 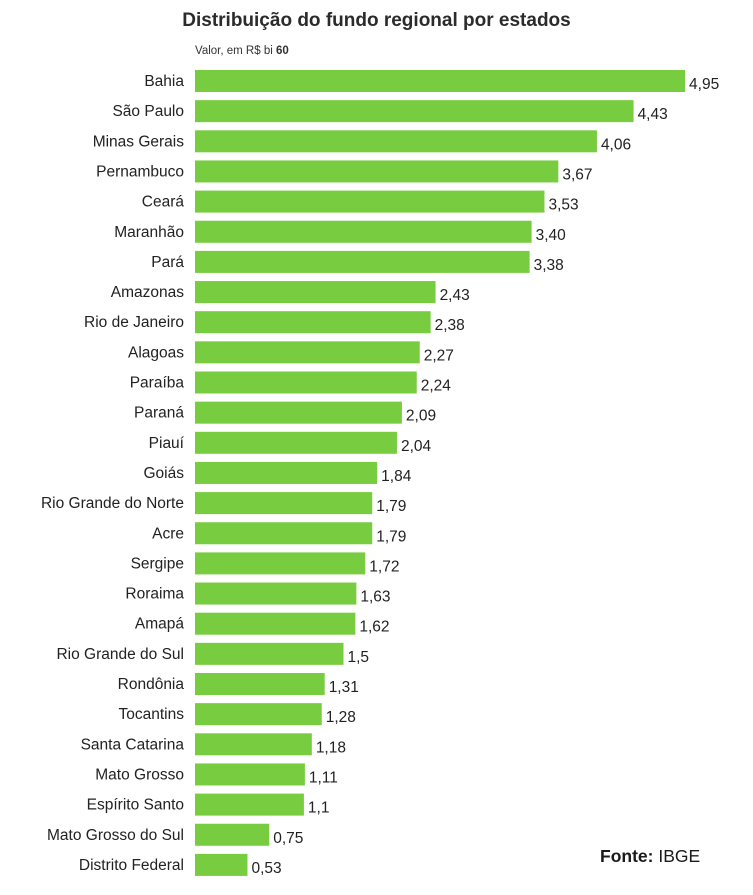 What do you see at coordinates (147, 292) in the screenshot?
I see `category-label-7: Amazonas` at bounding box center [147, 292].